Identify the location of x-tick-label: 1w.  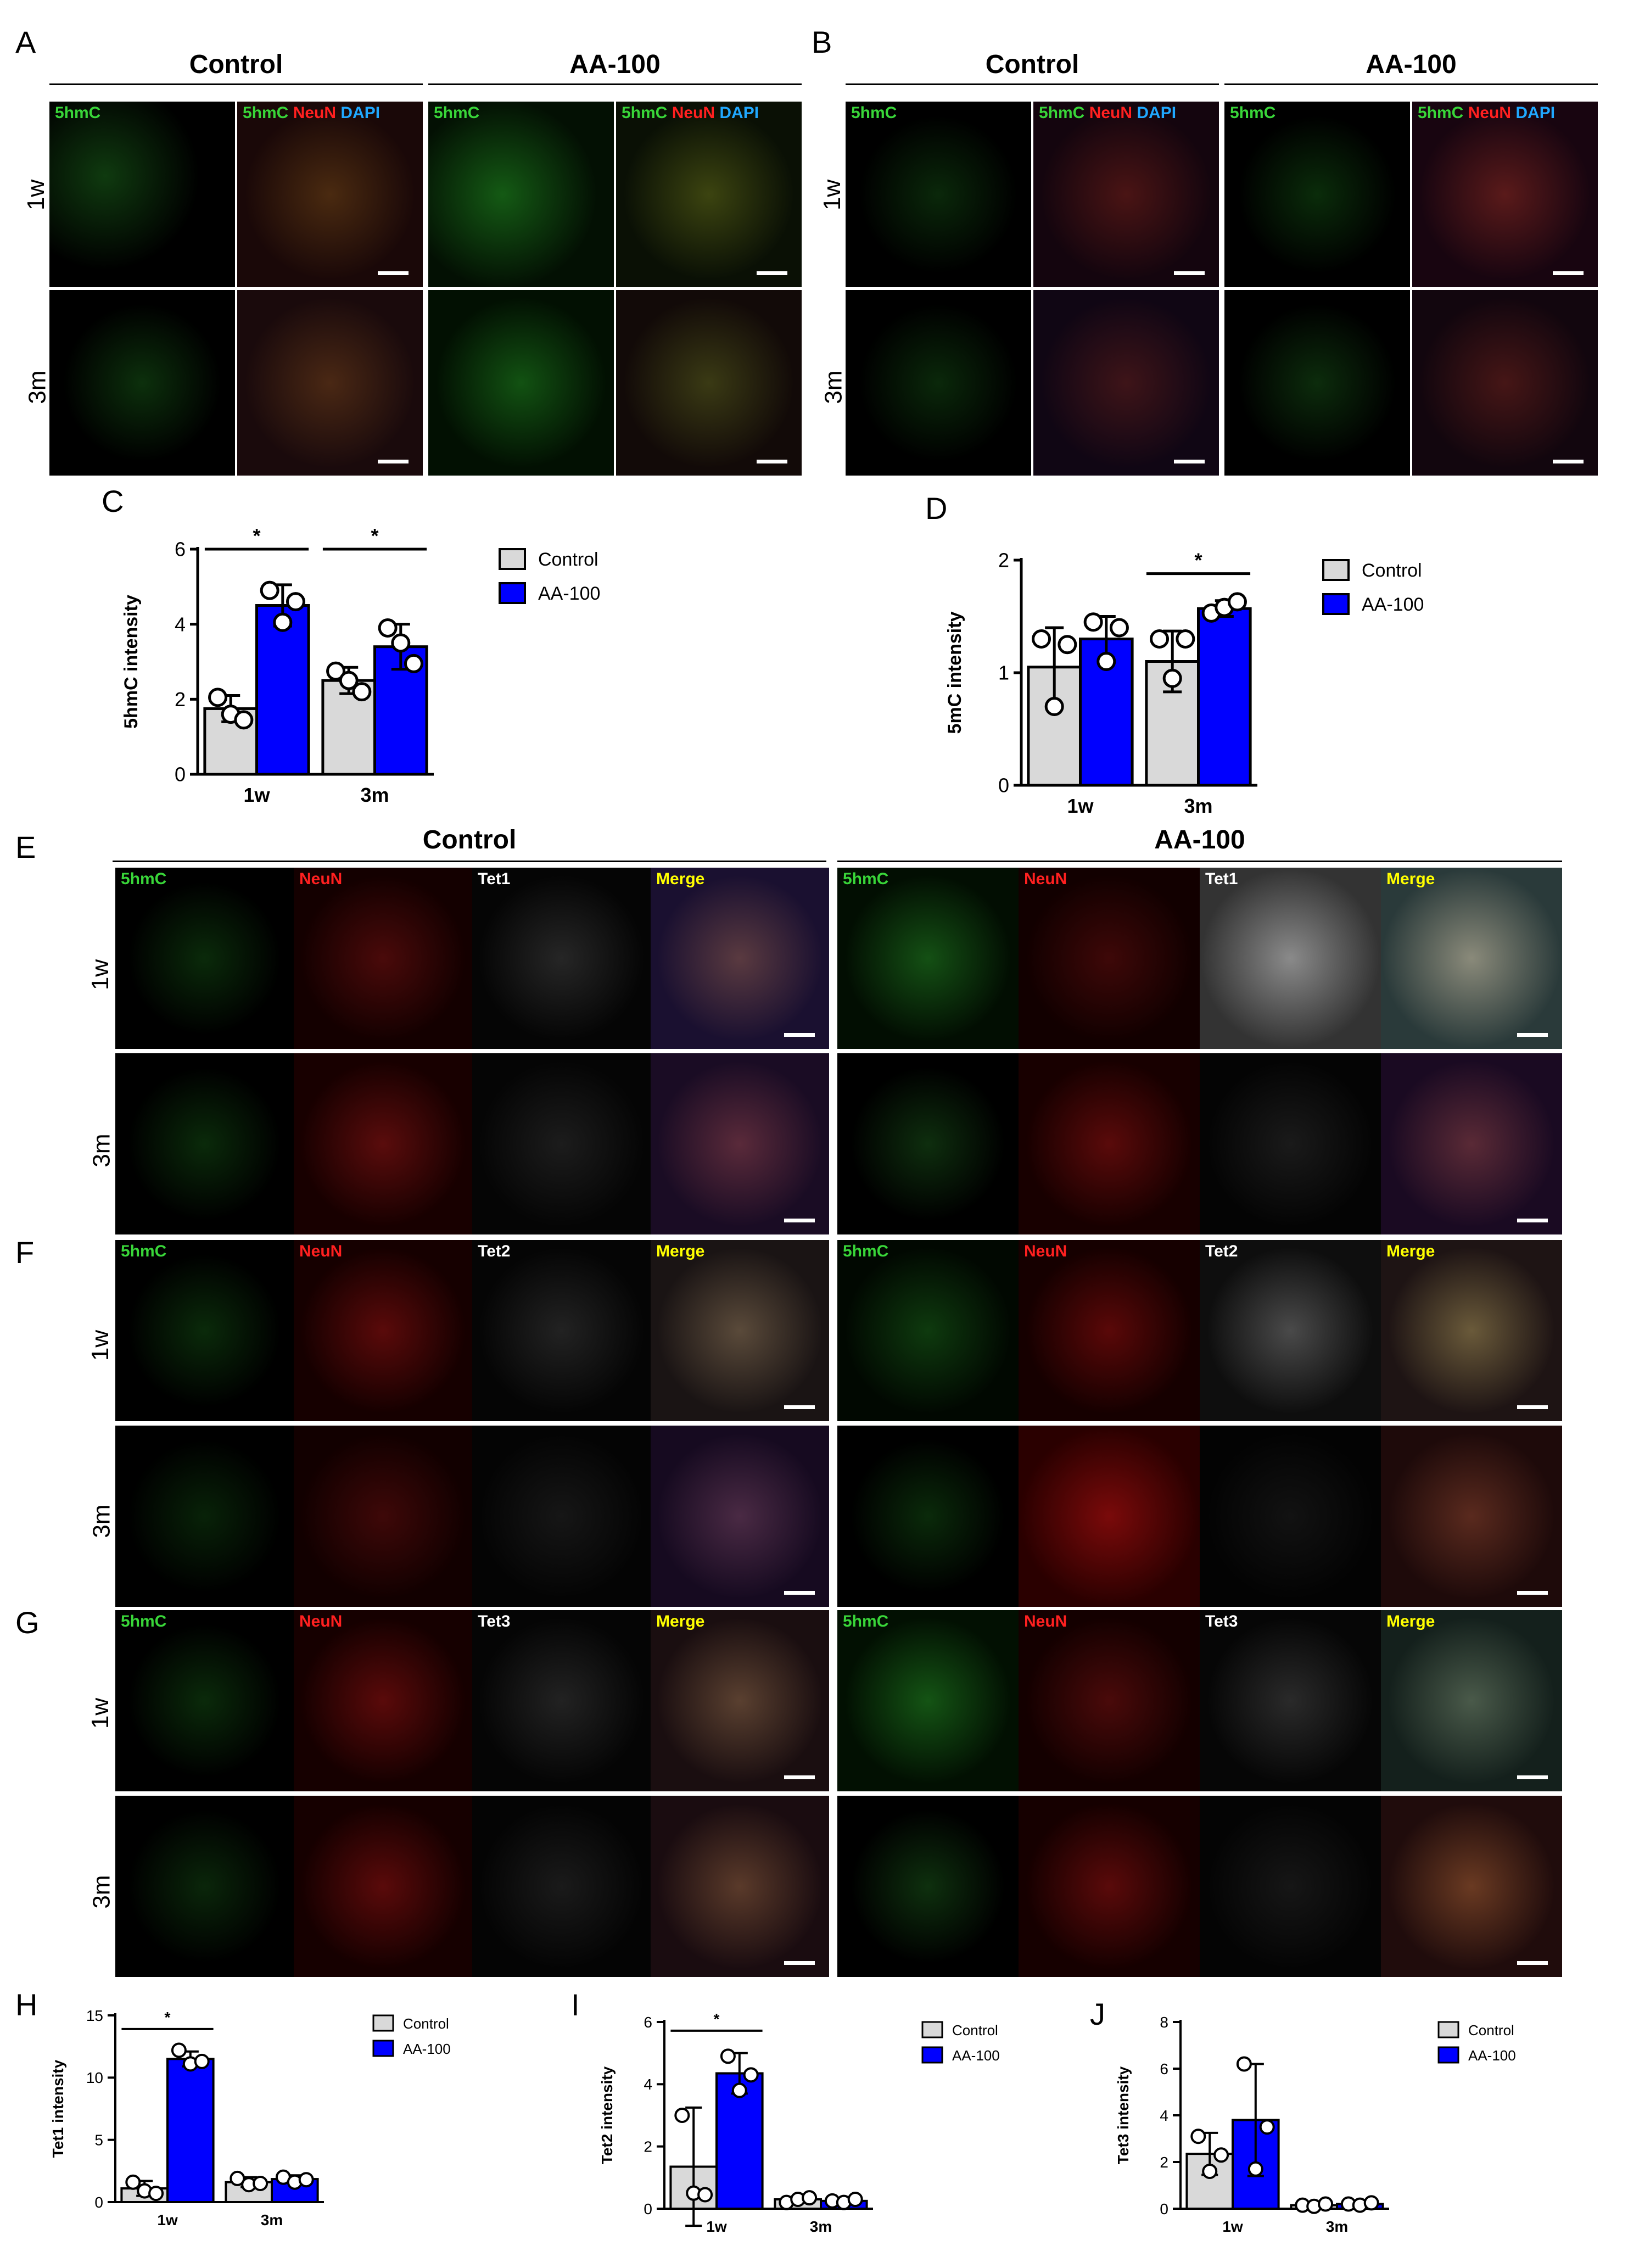
(256, 795).